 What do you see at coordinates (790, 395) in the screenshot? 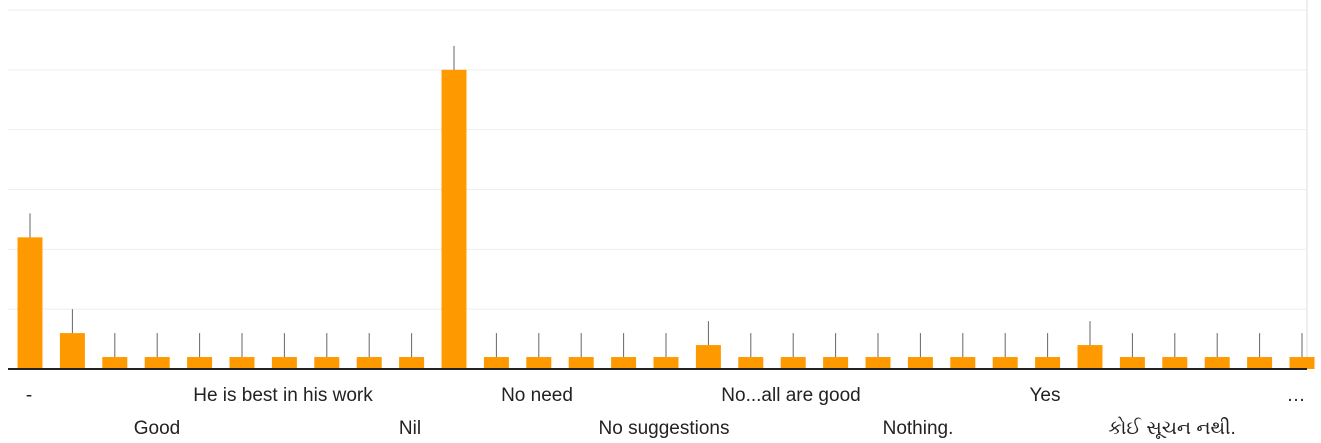
I see `x-tick-label: No...all are good` at bounding box center [790, 395].